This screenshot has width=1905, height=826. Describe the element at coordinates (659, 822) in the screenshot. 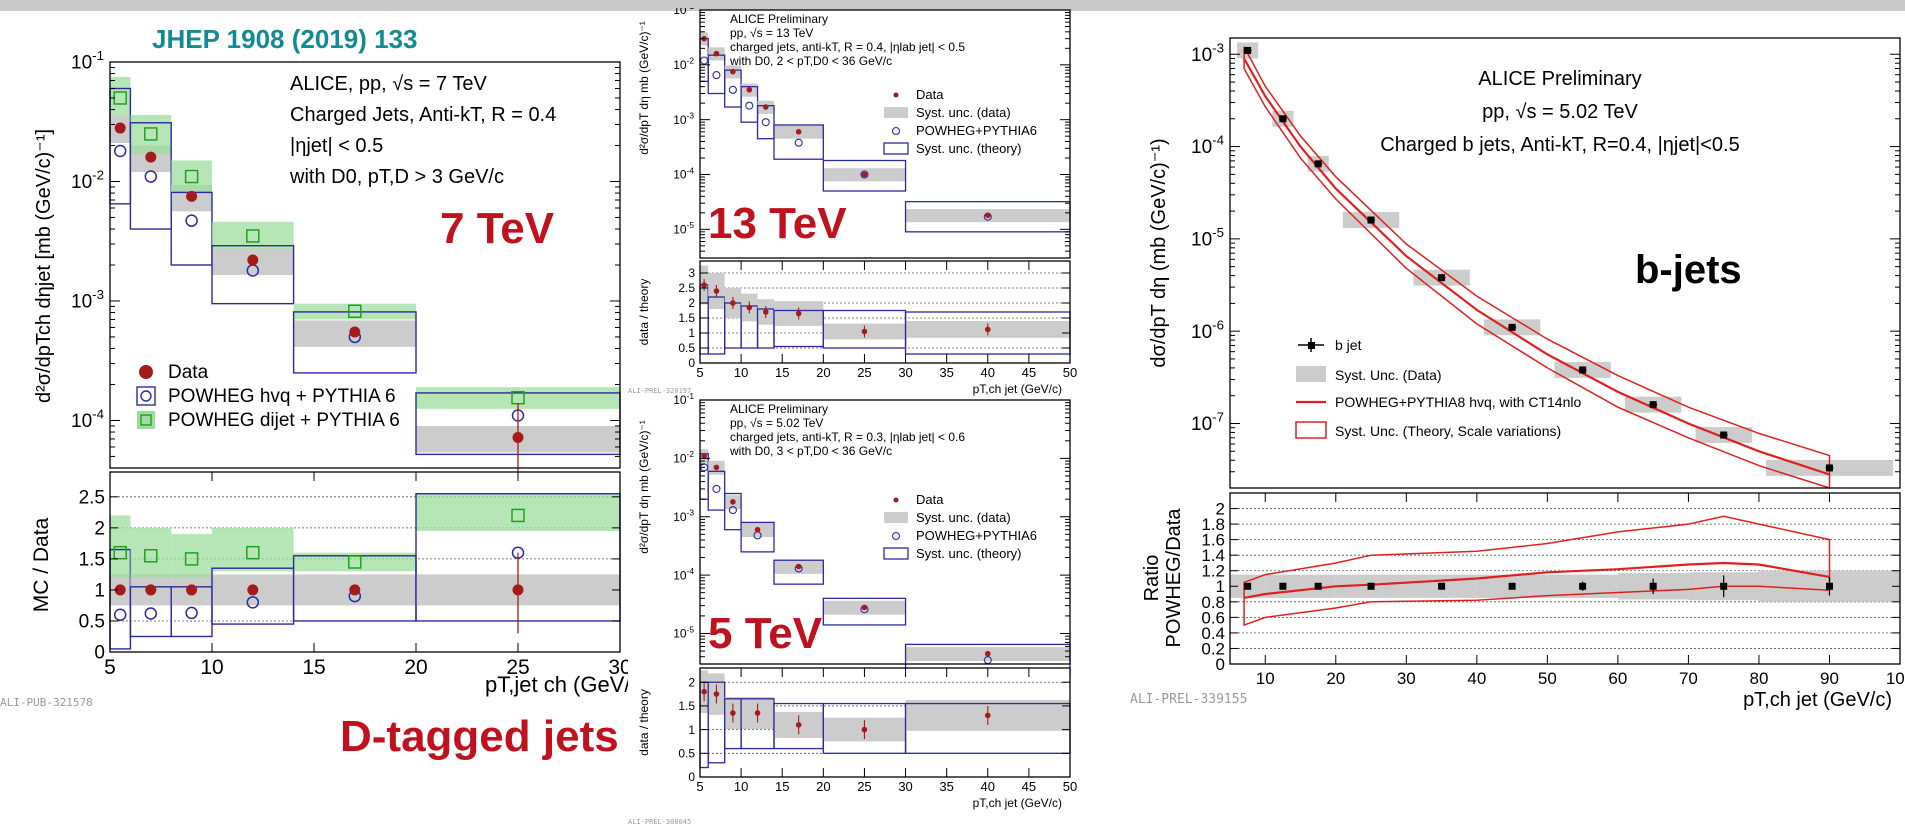

I see `watermark: ALI-PREL-308045` at that location.